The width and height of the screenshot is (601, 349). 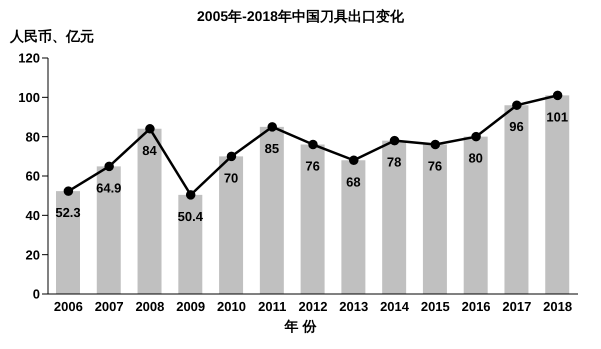 I want to click on x-tick-label: 2009, so click(x=191, y=306).